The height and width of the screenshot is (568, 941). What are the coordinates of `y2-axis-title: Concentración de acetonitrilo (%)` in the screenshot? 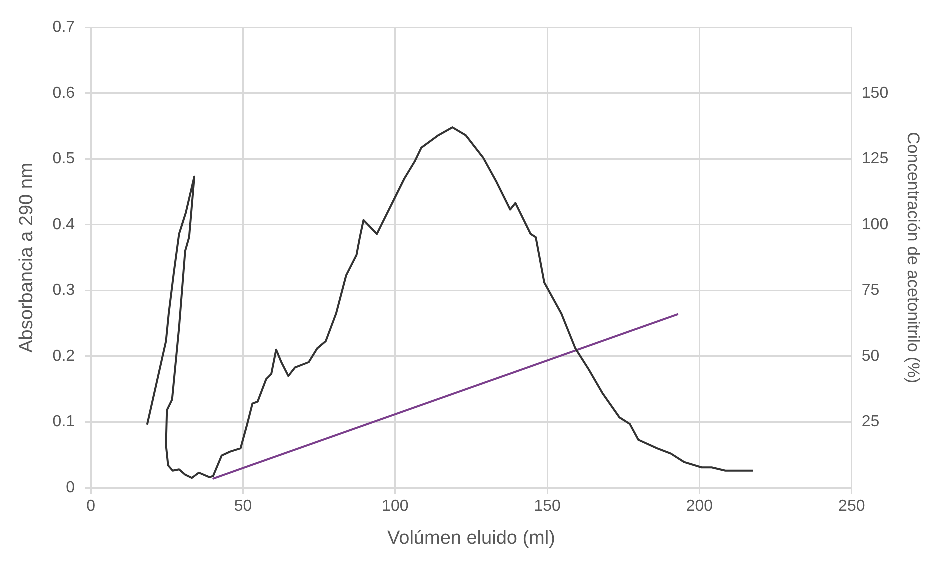 It's located at (914, 258).